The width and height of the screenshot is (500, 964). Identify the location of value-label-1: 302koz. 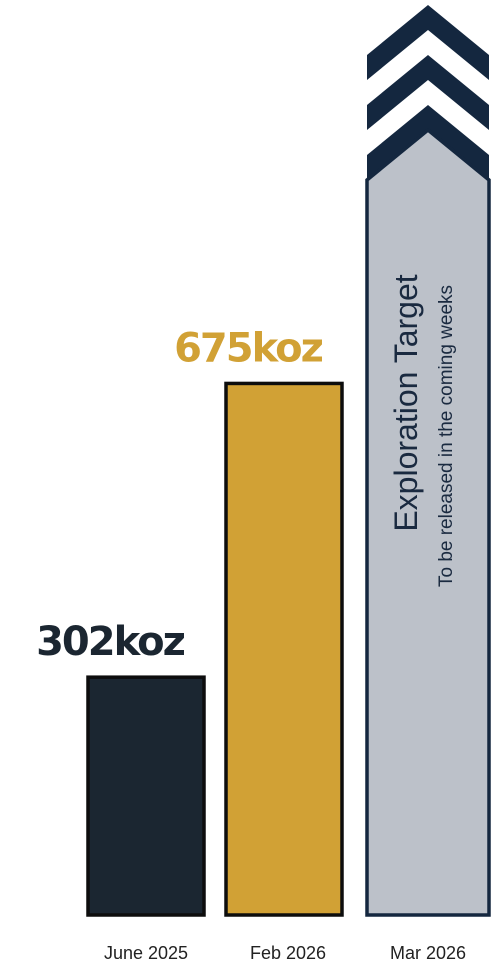
(110, 642).